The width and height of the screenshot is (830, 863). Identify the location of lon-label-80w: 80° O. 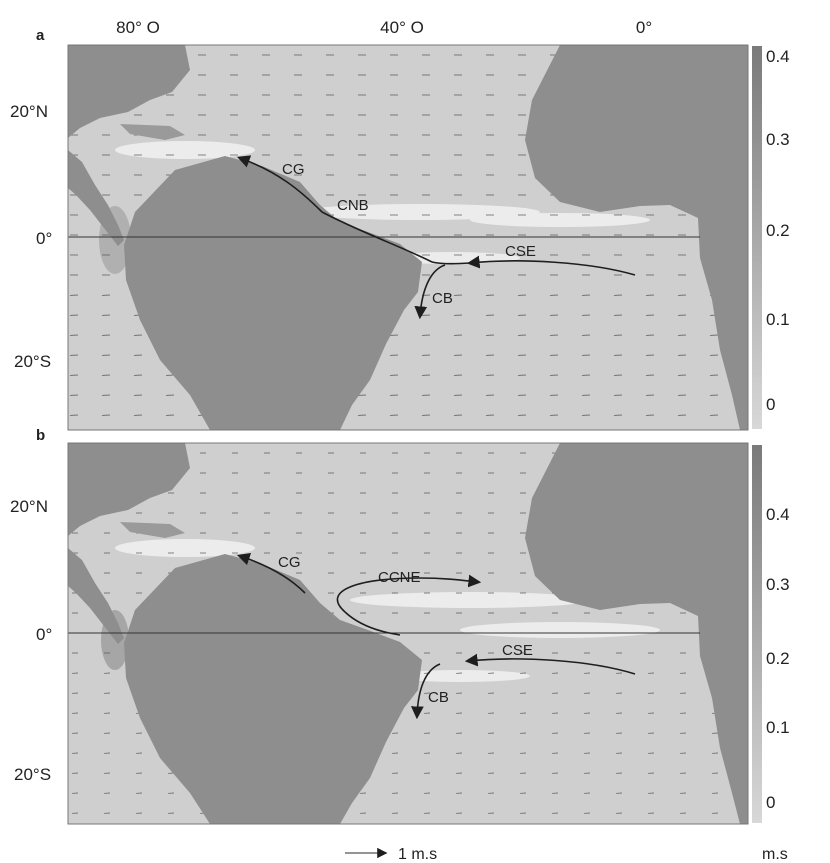
(138, 27).